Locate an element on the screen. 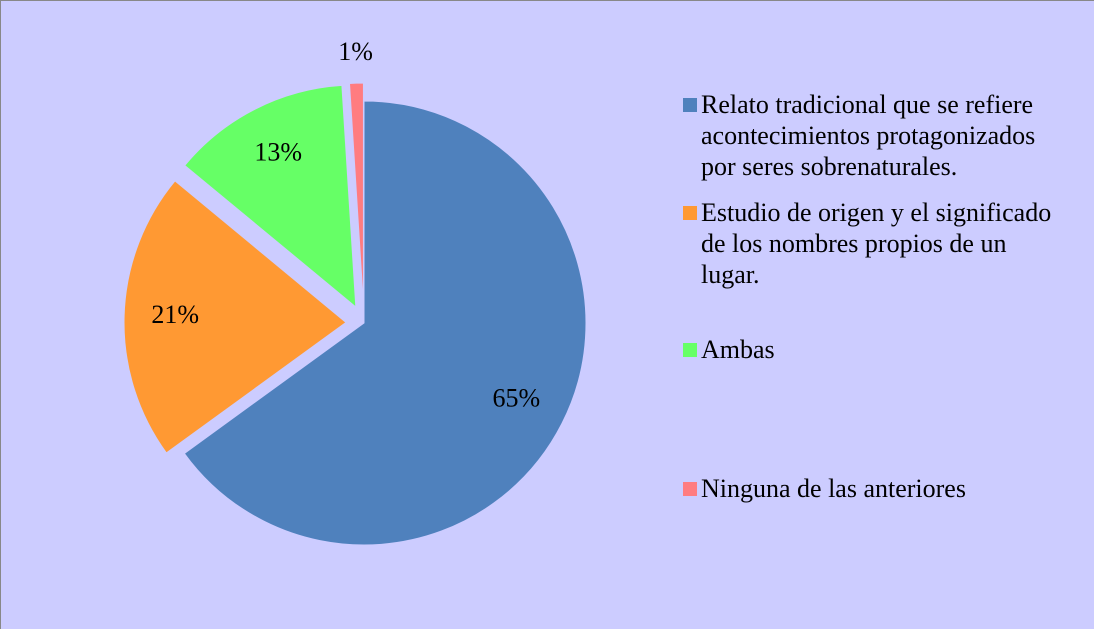 Image resolution: width=1094 pixels, height=629 pixels. data-label: 65% is located at coordinates (516, 398).